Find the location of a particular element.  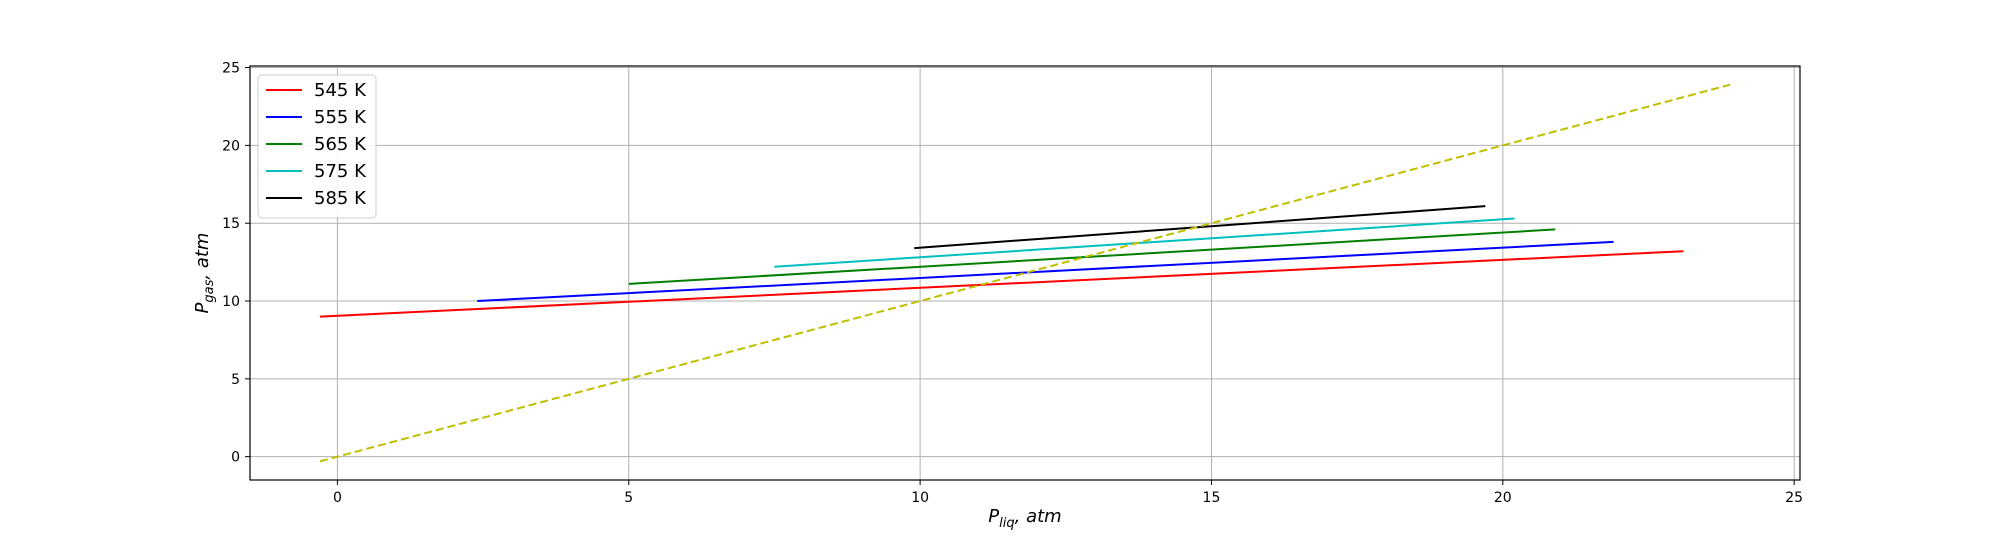

legend-box is located at coordinates (317, 146).